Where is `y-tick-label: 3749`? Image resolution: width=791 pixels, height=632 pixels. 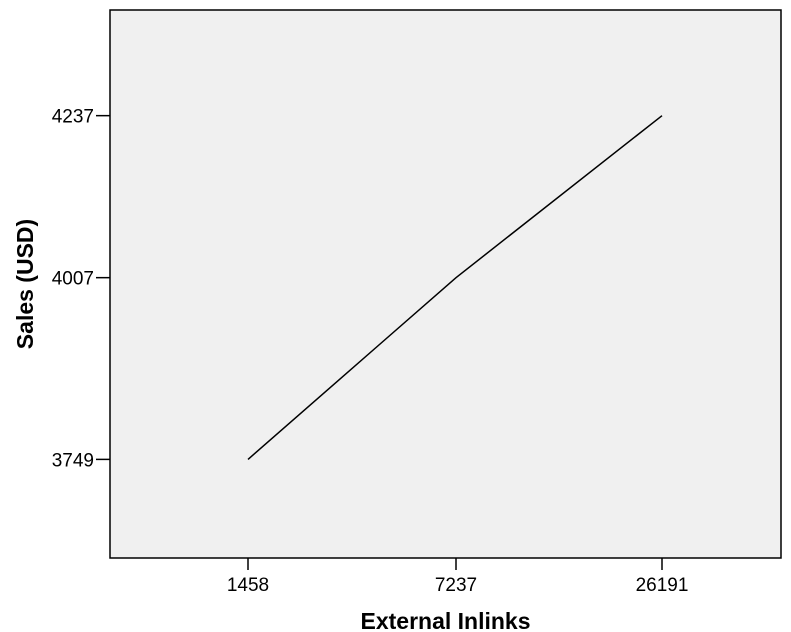 y-tick-label: 3749 is located at coordinates (73, 460).